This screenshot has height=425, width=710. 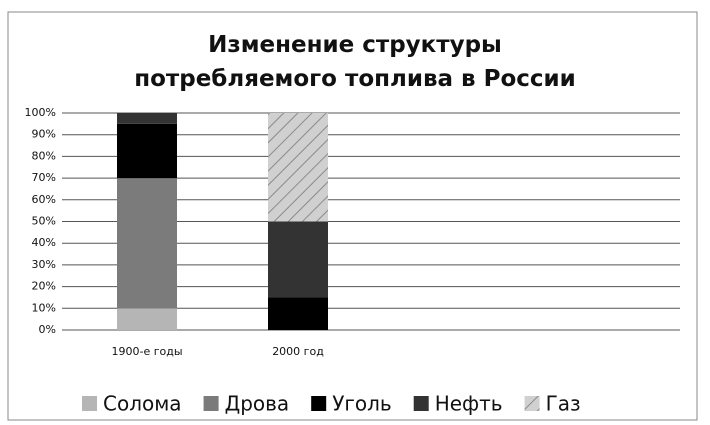 What do you see at coordinates (146, 351) in the screenshot?
I see `x-tick-label: 1900-е годы` at bounding box center [146, 351].